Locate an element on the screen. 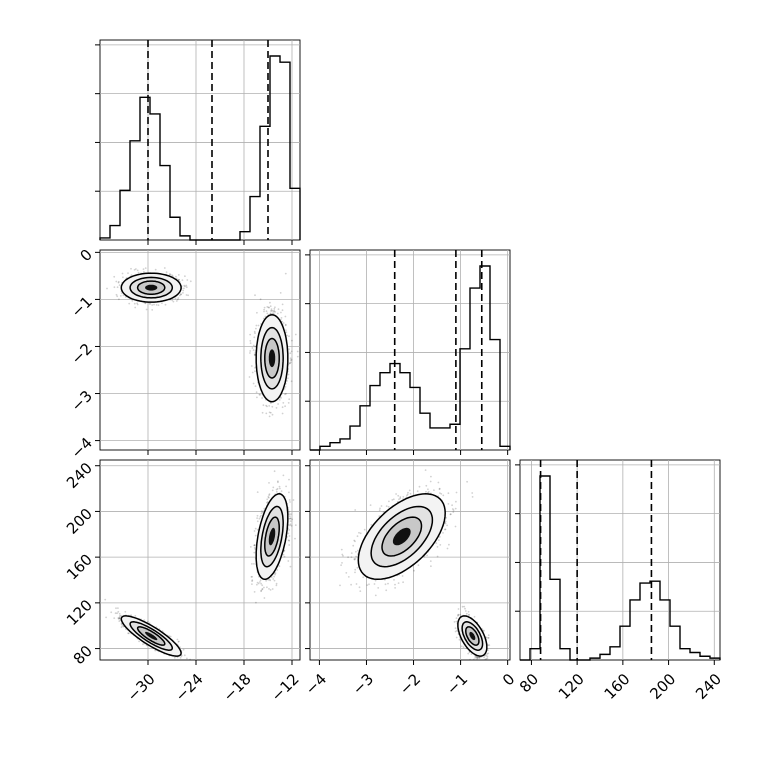 This screenshot has width=760, height=760. histogram-step-line is located at coordinates (200, 148).